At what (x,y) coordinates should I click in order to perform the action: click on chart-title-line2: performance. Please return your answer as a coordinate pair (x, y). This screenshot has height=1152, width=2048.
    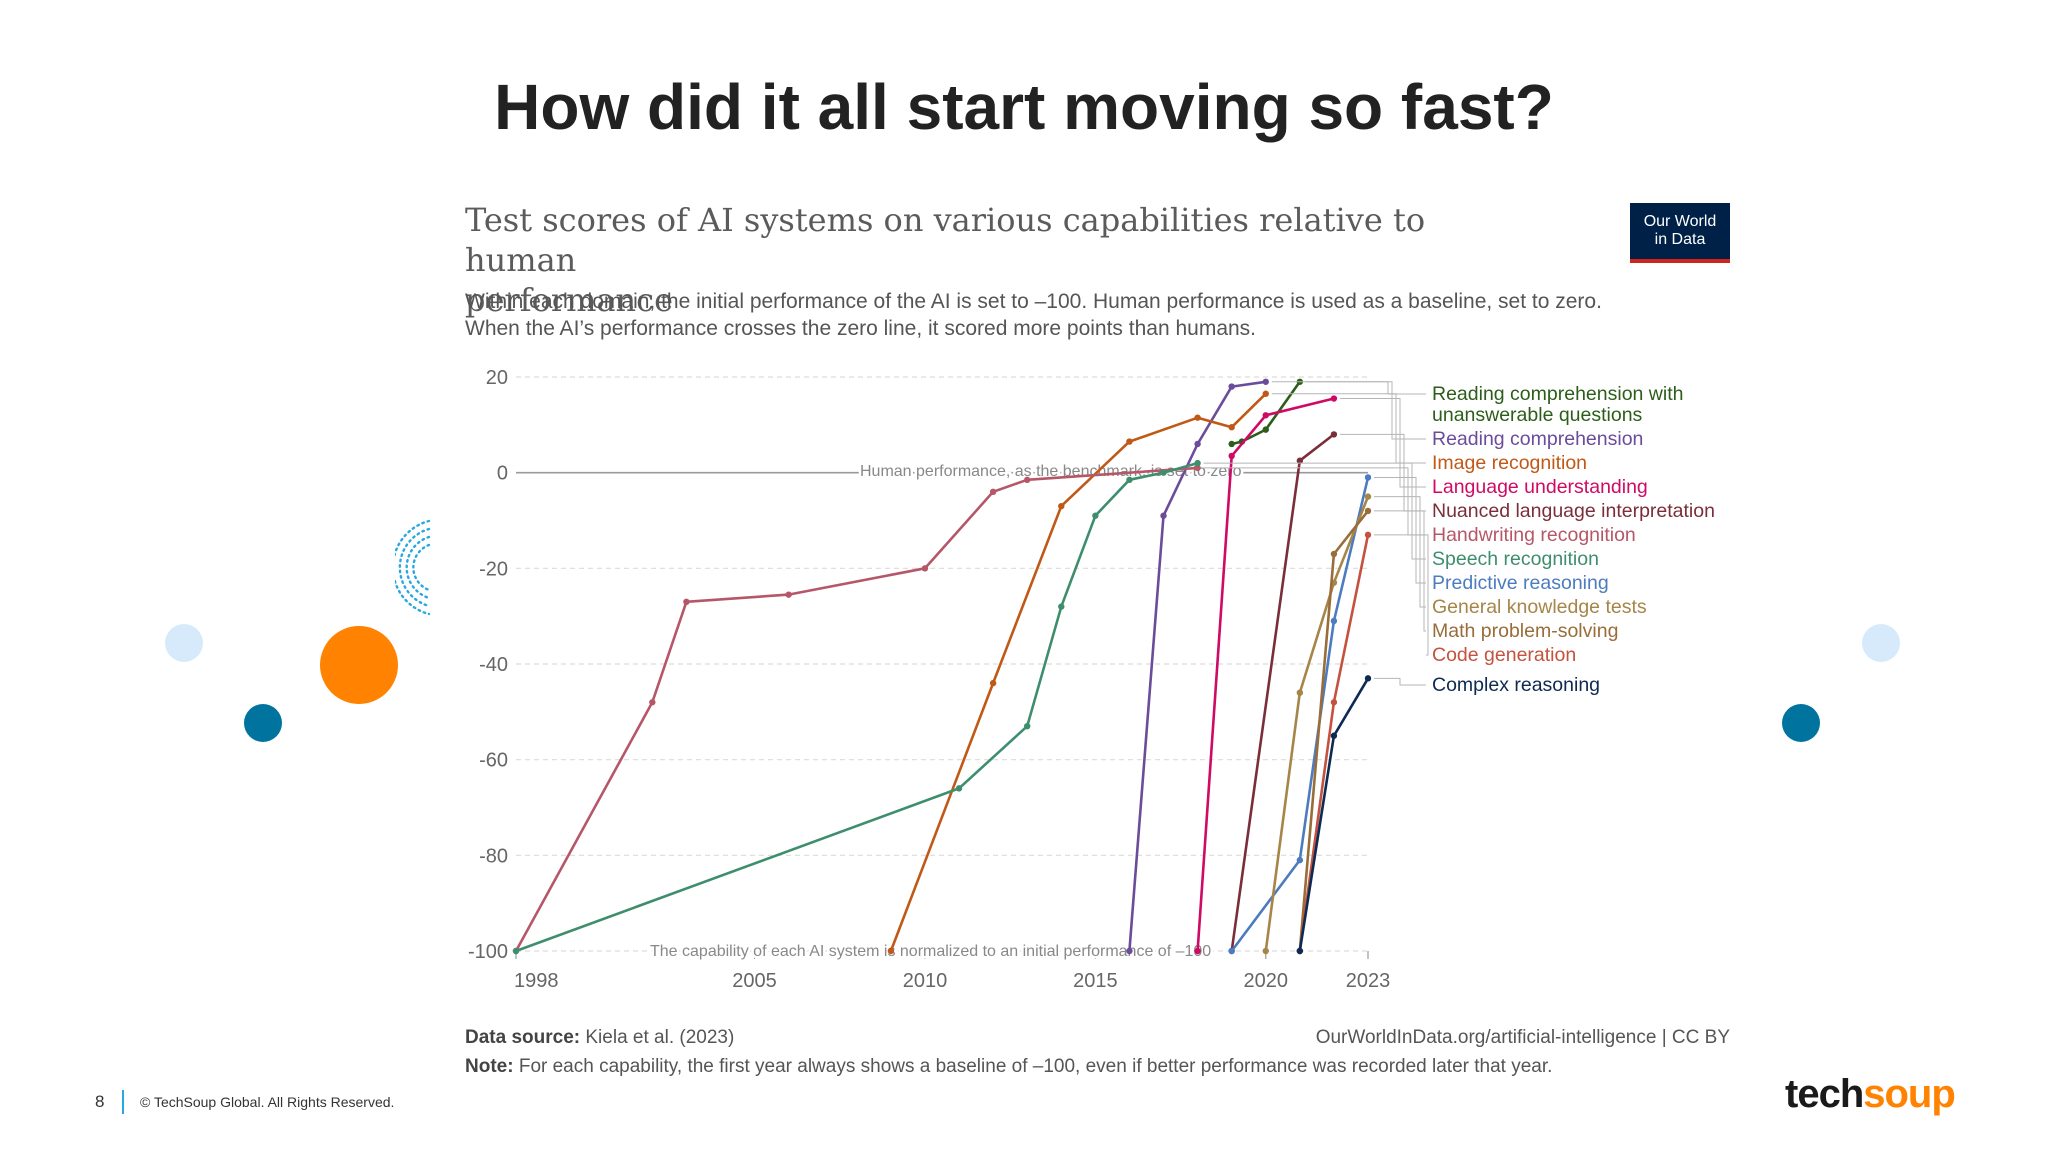
    Looking at the image, I should click on (569, 300).